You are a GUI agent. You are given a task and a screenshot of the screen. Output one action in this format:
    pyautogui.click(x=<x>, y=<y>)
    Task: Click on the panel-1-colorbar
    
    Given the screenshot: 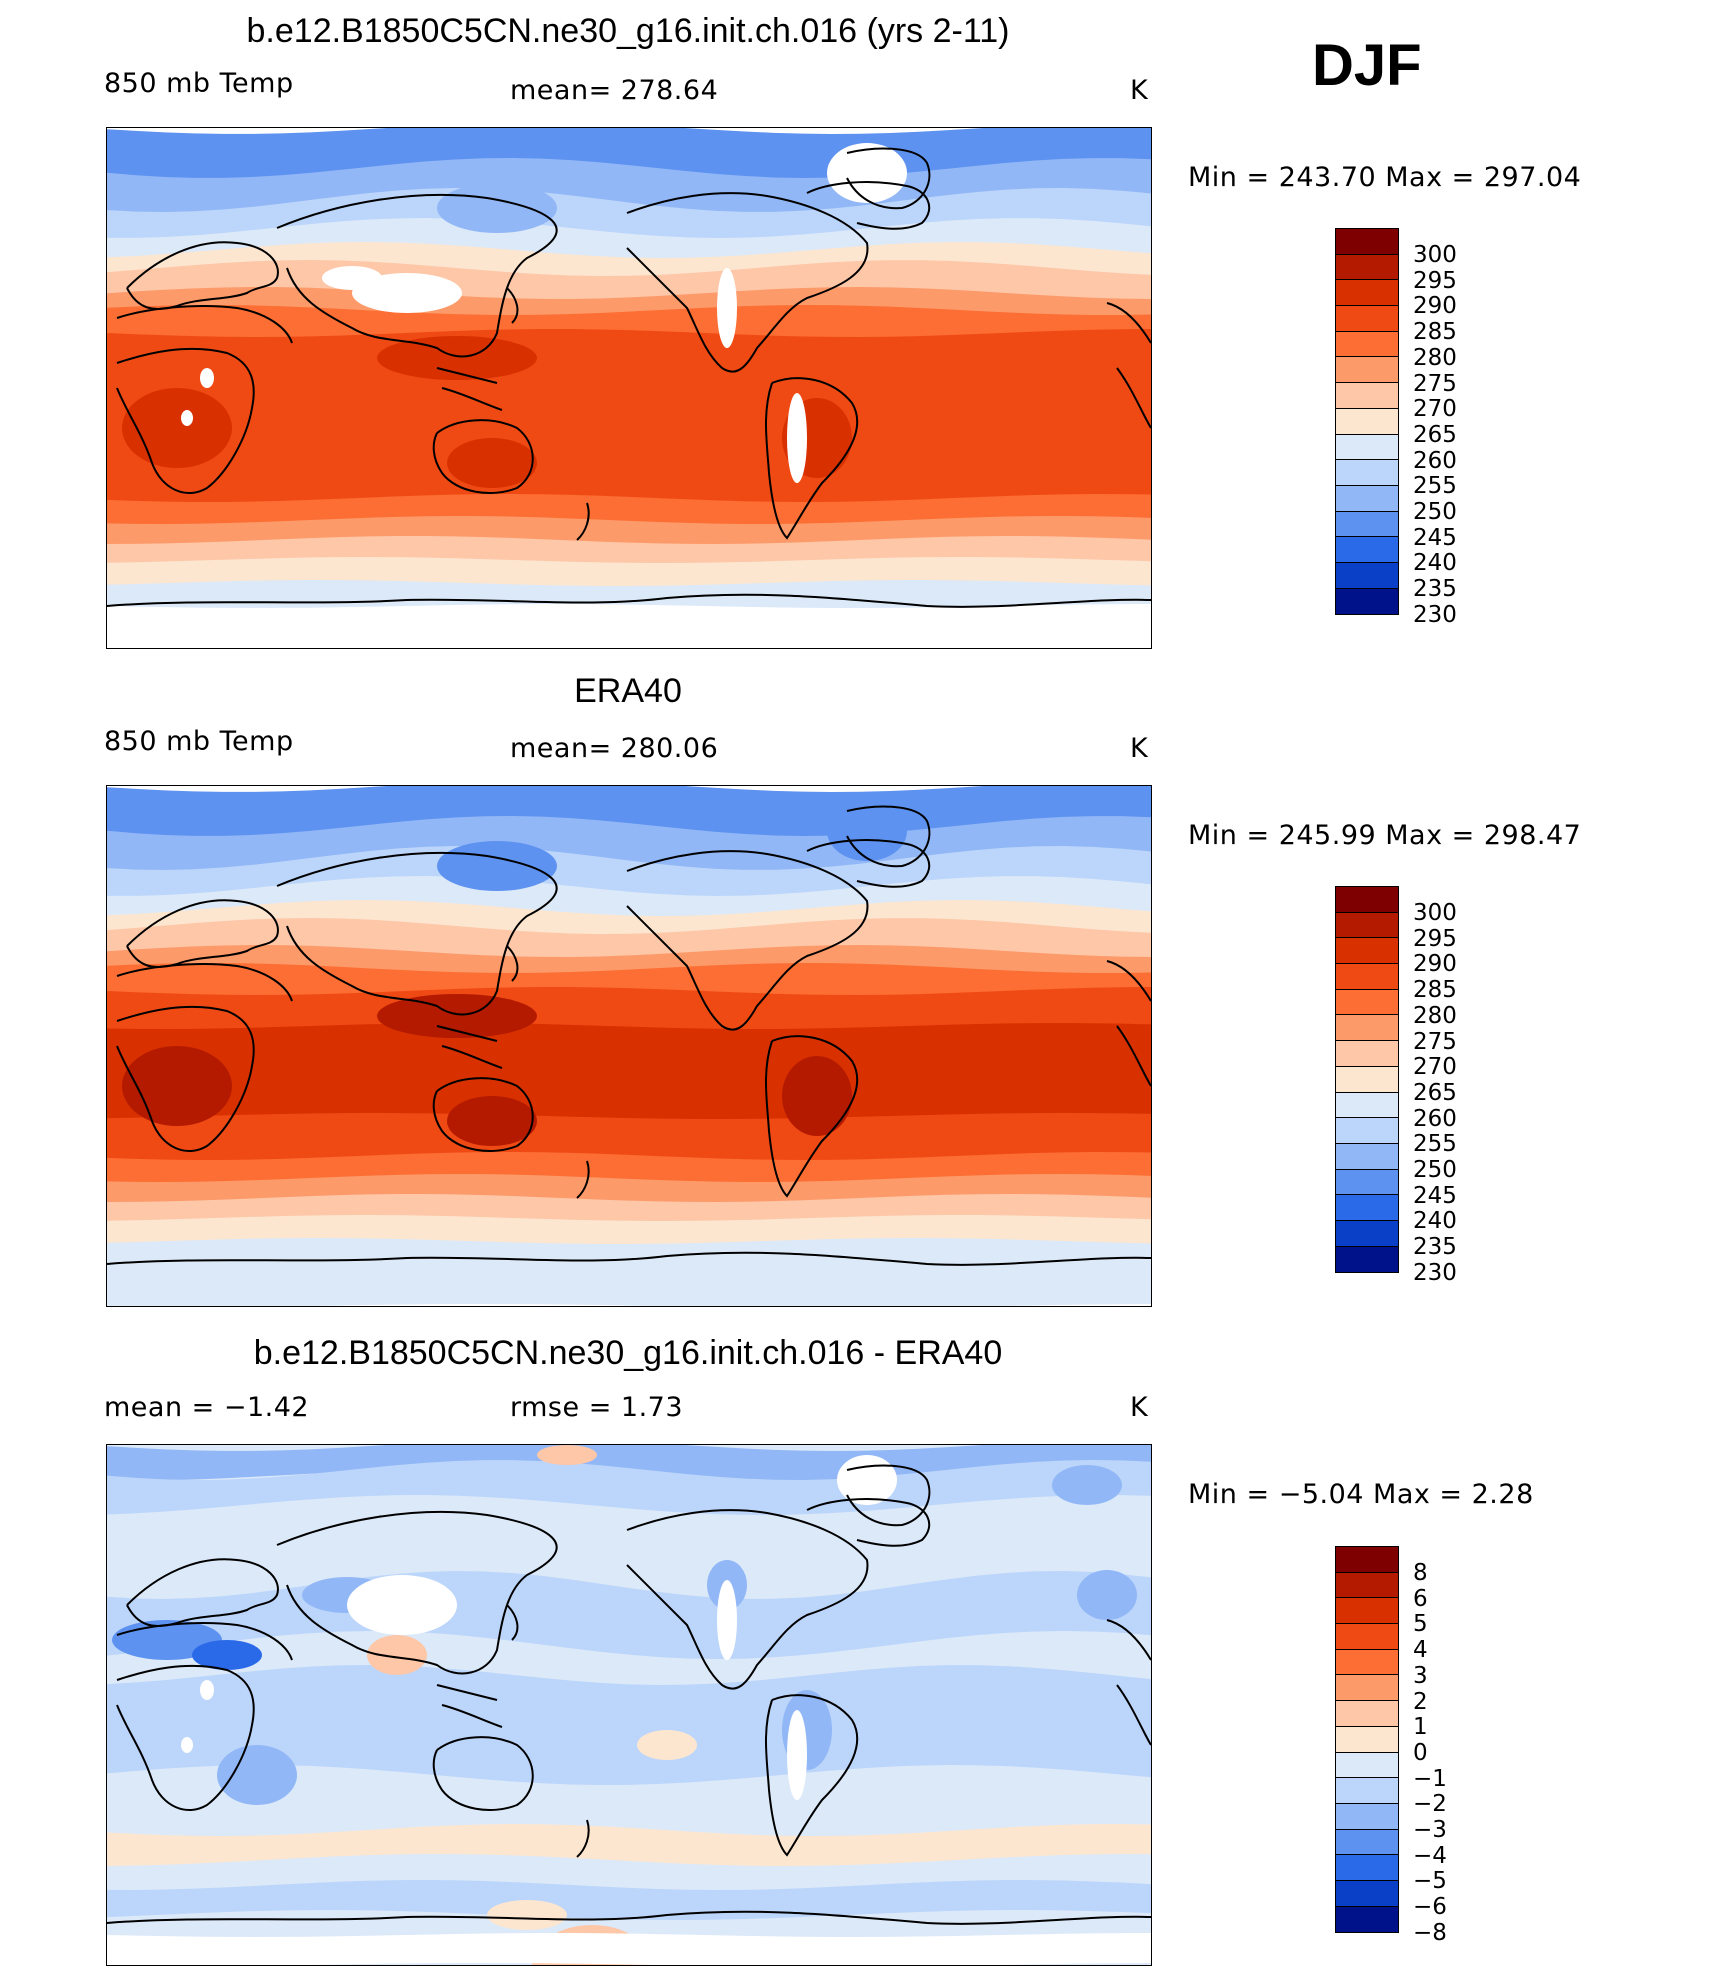 What is the action you would take?
    pyautogui.click(x=1367, y=422)
    